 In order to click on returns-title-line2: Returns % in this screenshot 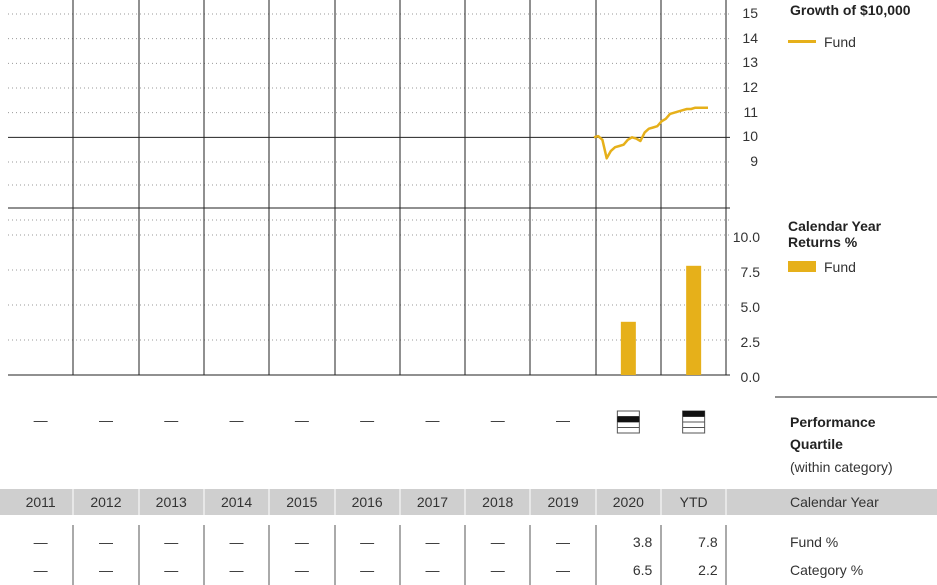, I will do `click(823, 242)`.